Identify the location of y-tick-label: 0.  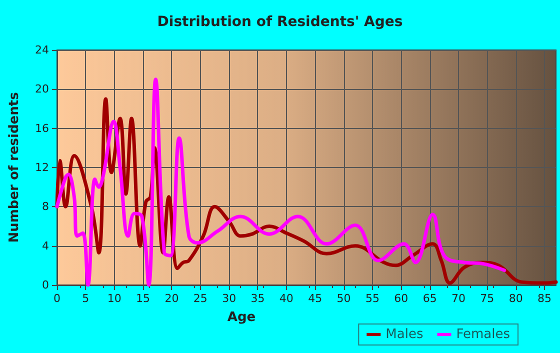
(45, 285).